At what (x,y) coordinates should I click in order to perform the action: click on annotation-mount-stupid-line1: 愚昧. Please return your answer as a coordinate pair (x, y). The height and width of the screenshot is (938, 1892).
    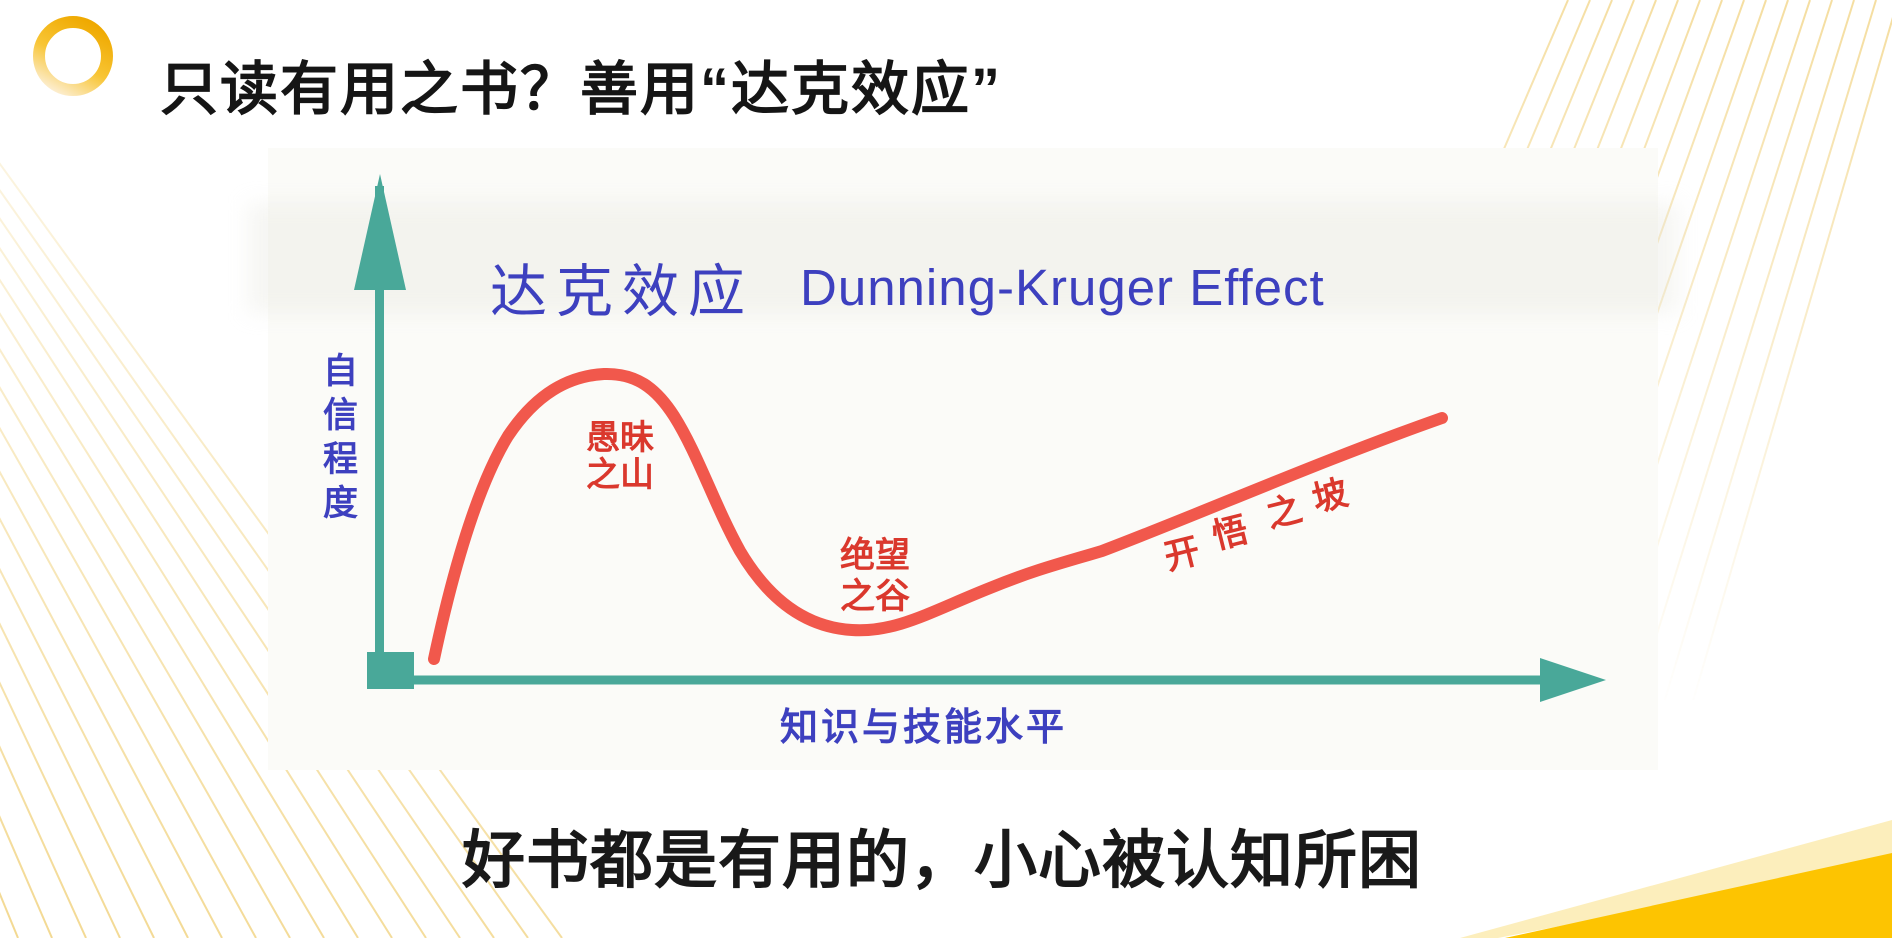
    Looking at the image, I should click on (620, 438).